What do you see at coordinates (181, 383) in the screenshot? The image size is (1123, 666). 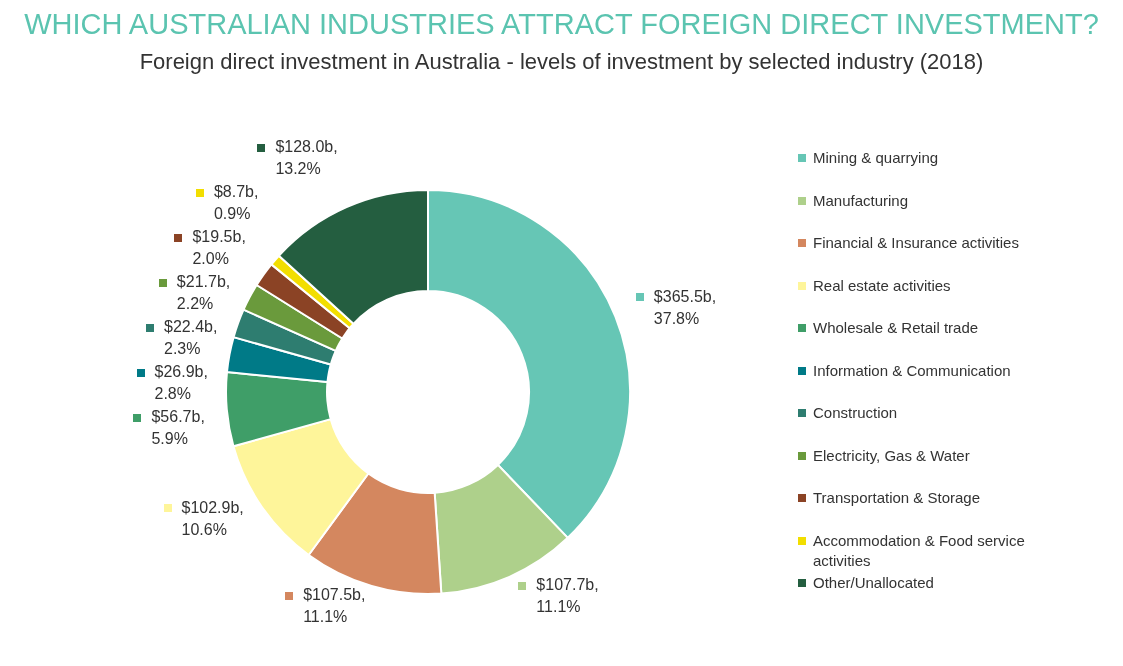 I see `data-label: $26.9b, 2.8%` at bounding box center [181, 383].